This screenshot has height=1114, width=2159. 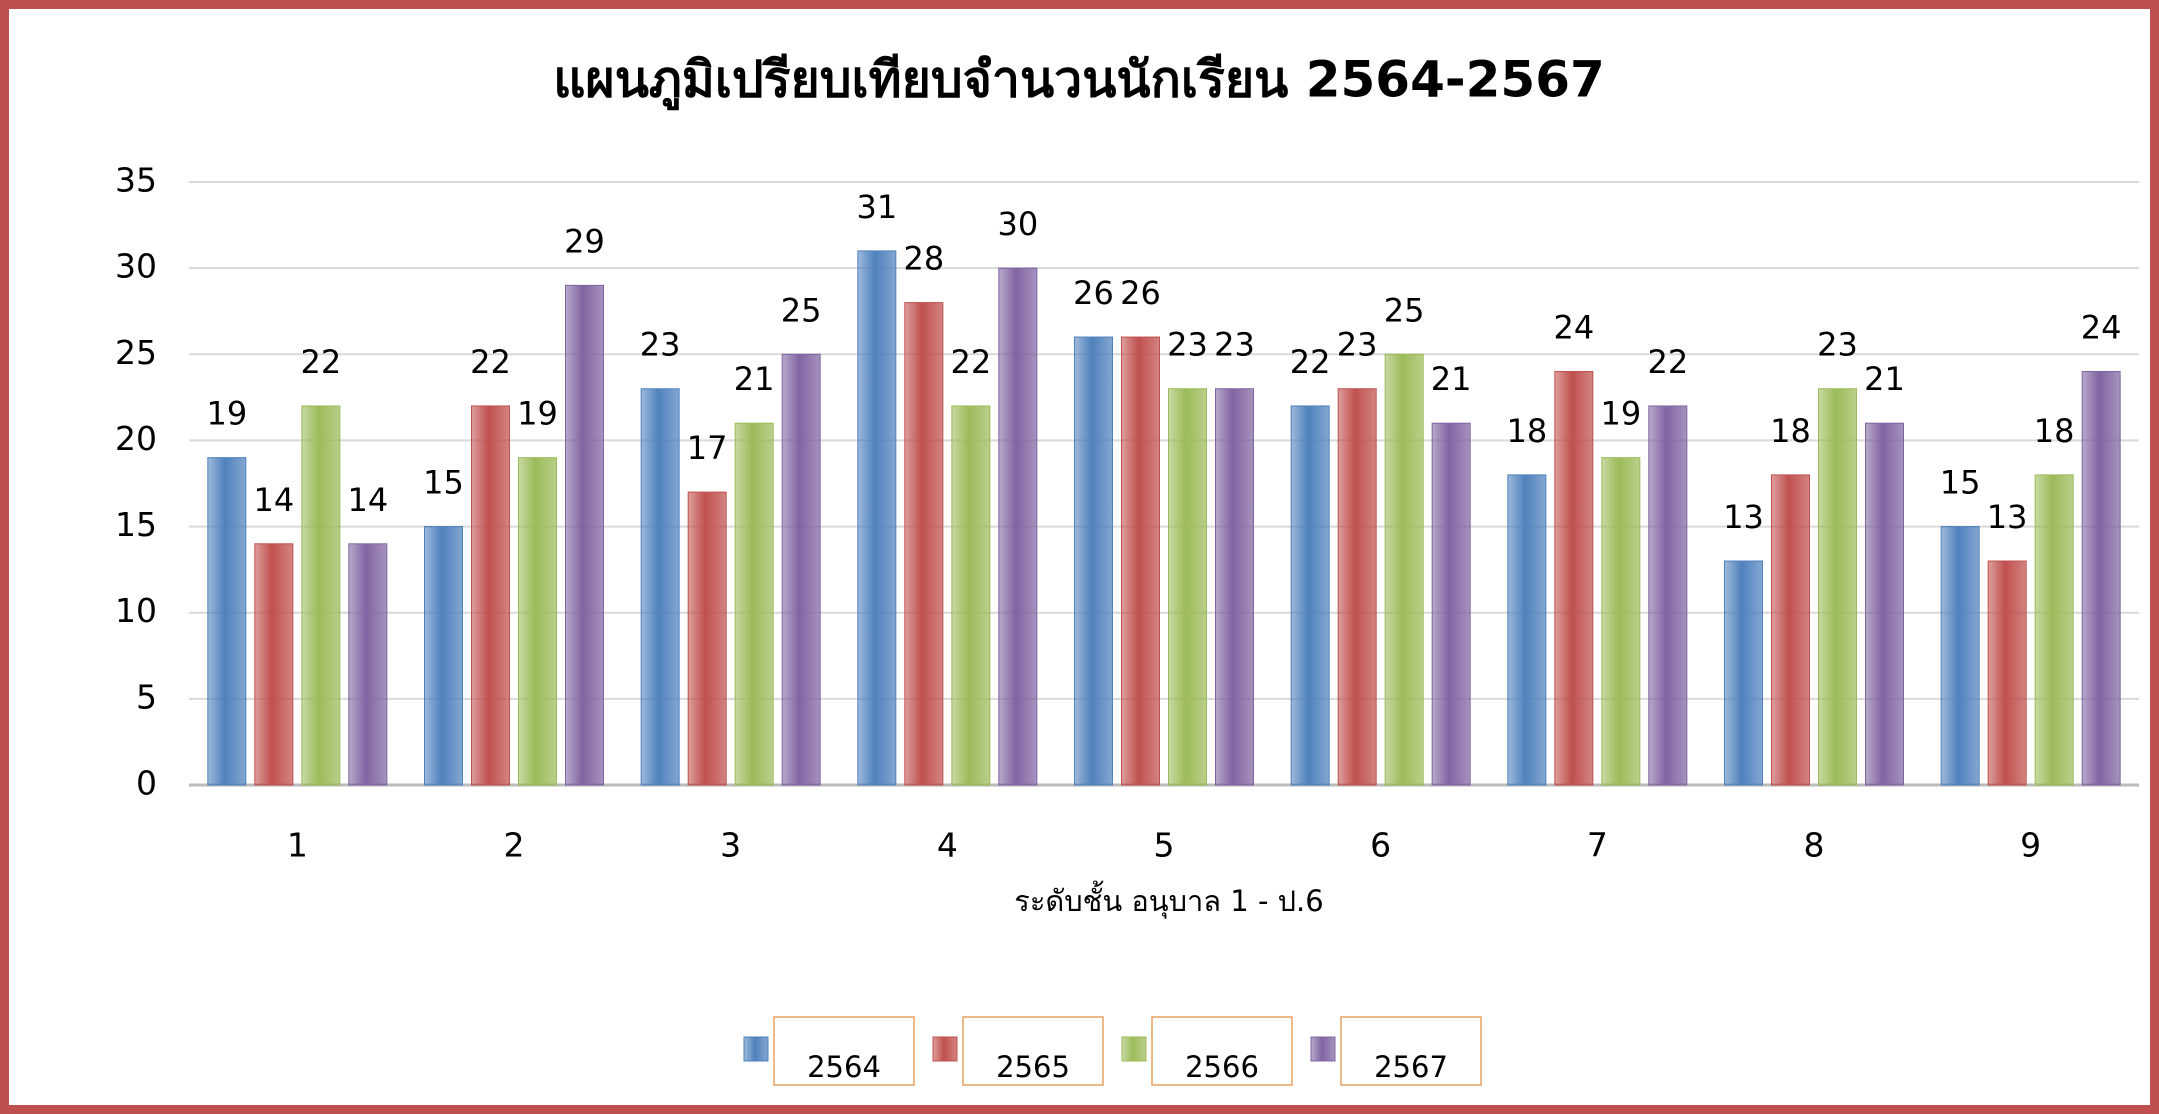 What do you see at coordinates (1411, 1067) in the screenshot?
I see `legend-label: 2567` at bounding box center [1411, 1067].